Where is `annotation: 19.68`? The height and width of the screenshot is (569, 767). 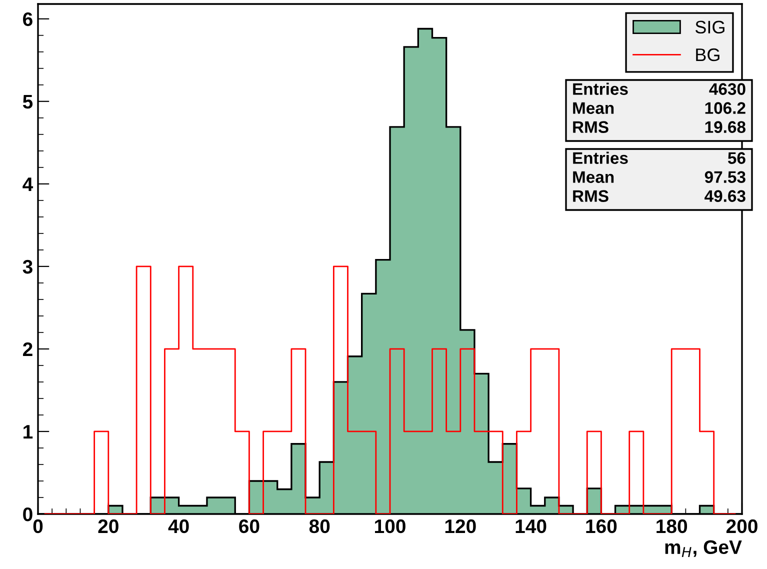 annotation: 19.68 is located at coordinates (725, 127).